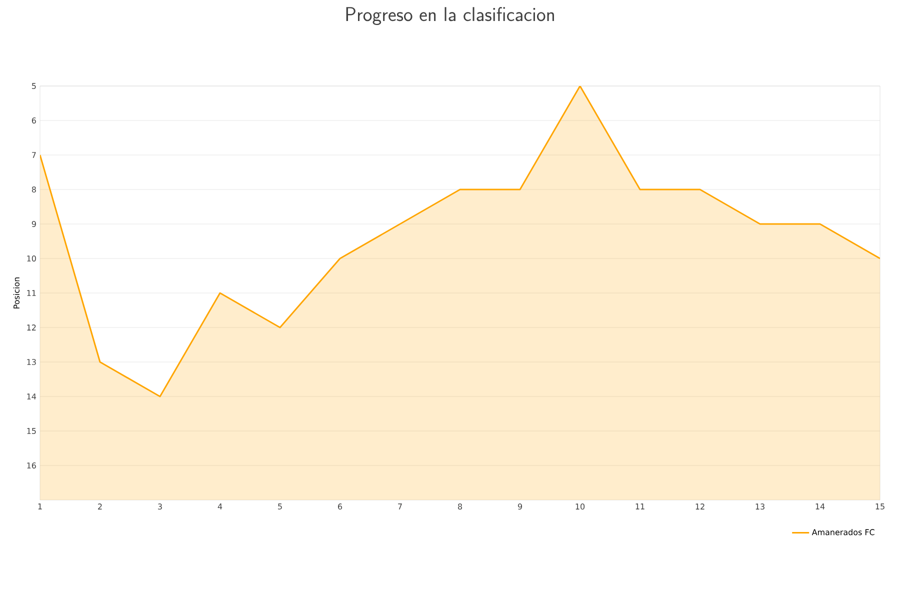  I want to click on chart-title: Progreso en la clasificacion, so click(450, 16).